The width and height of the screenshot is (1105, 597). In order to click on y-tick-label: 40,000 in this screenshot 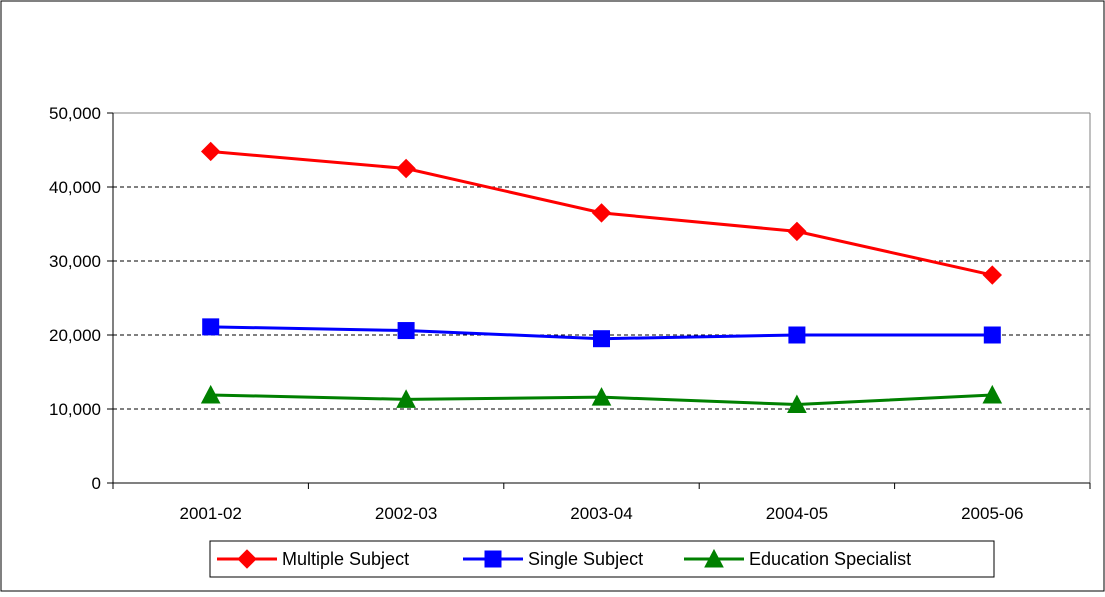, I will do `click(75, 187)`.